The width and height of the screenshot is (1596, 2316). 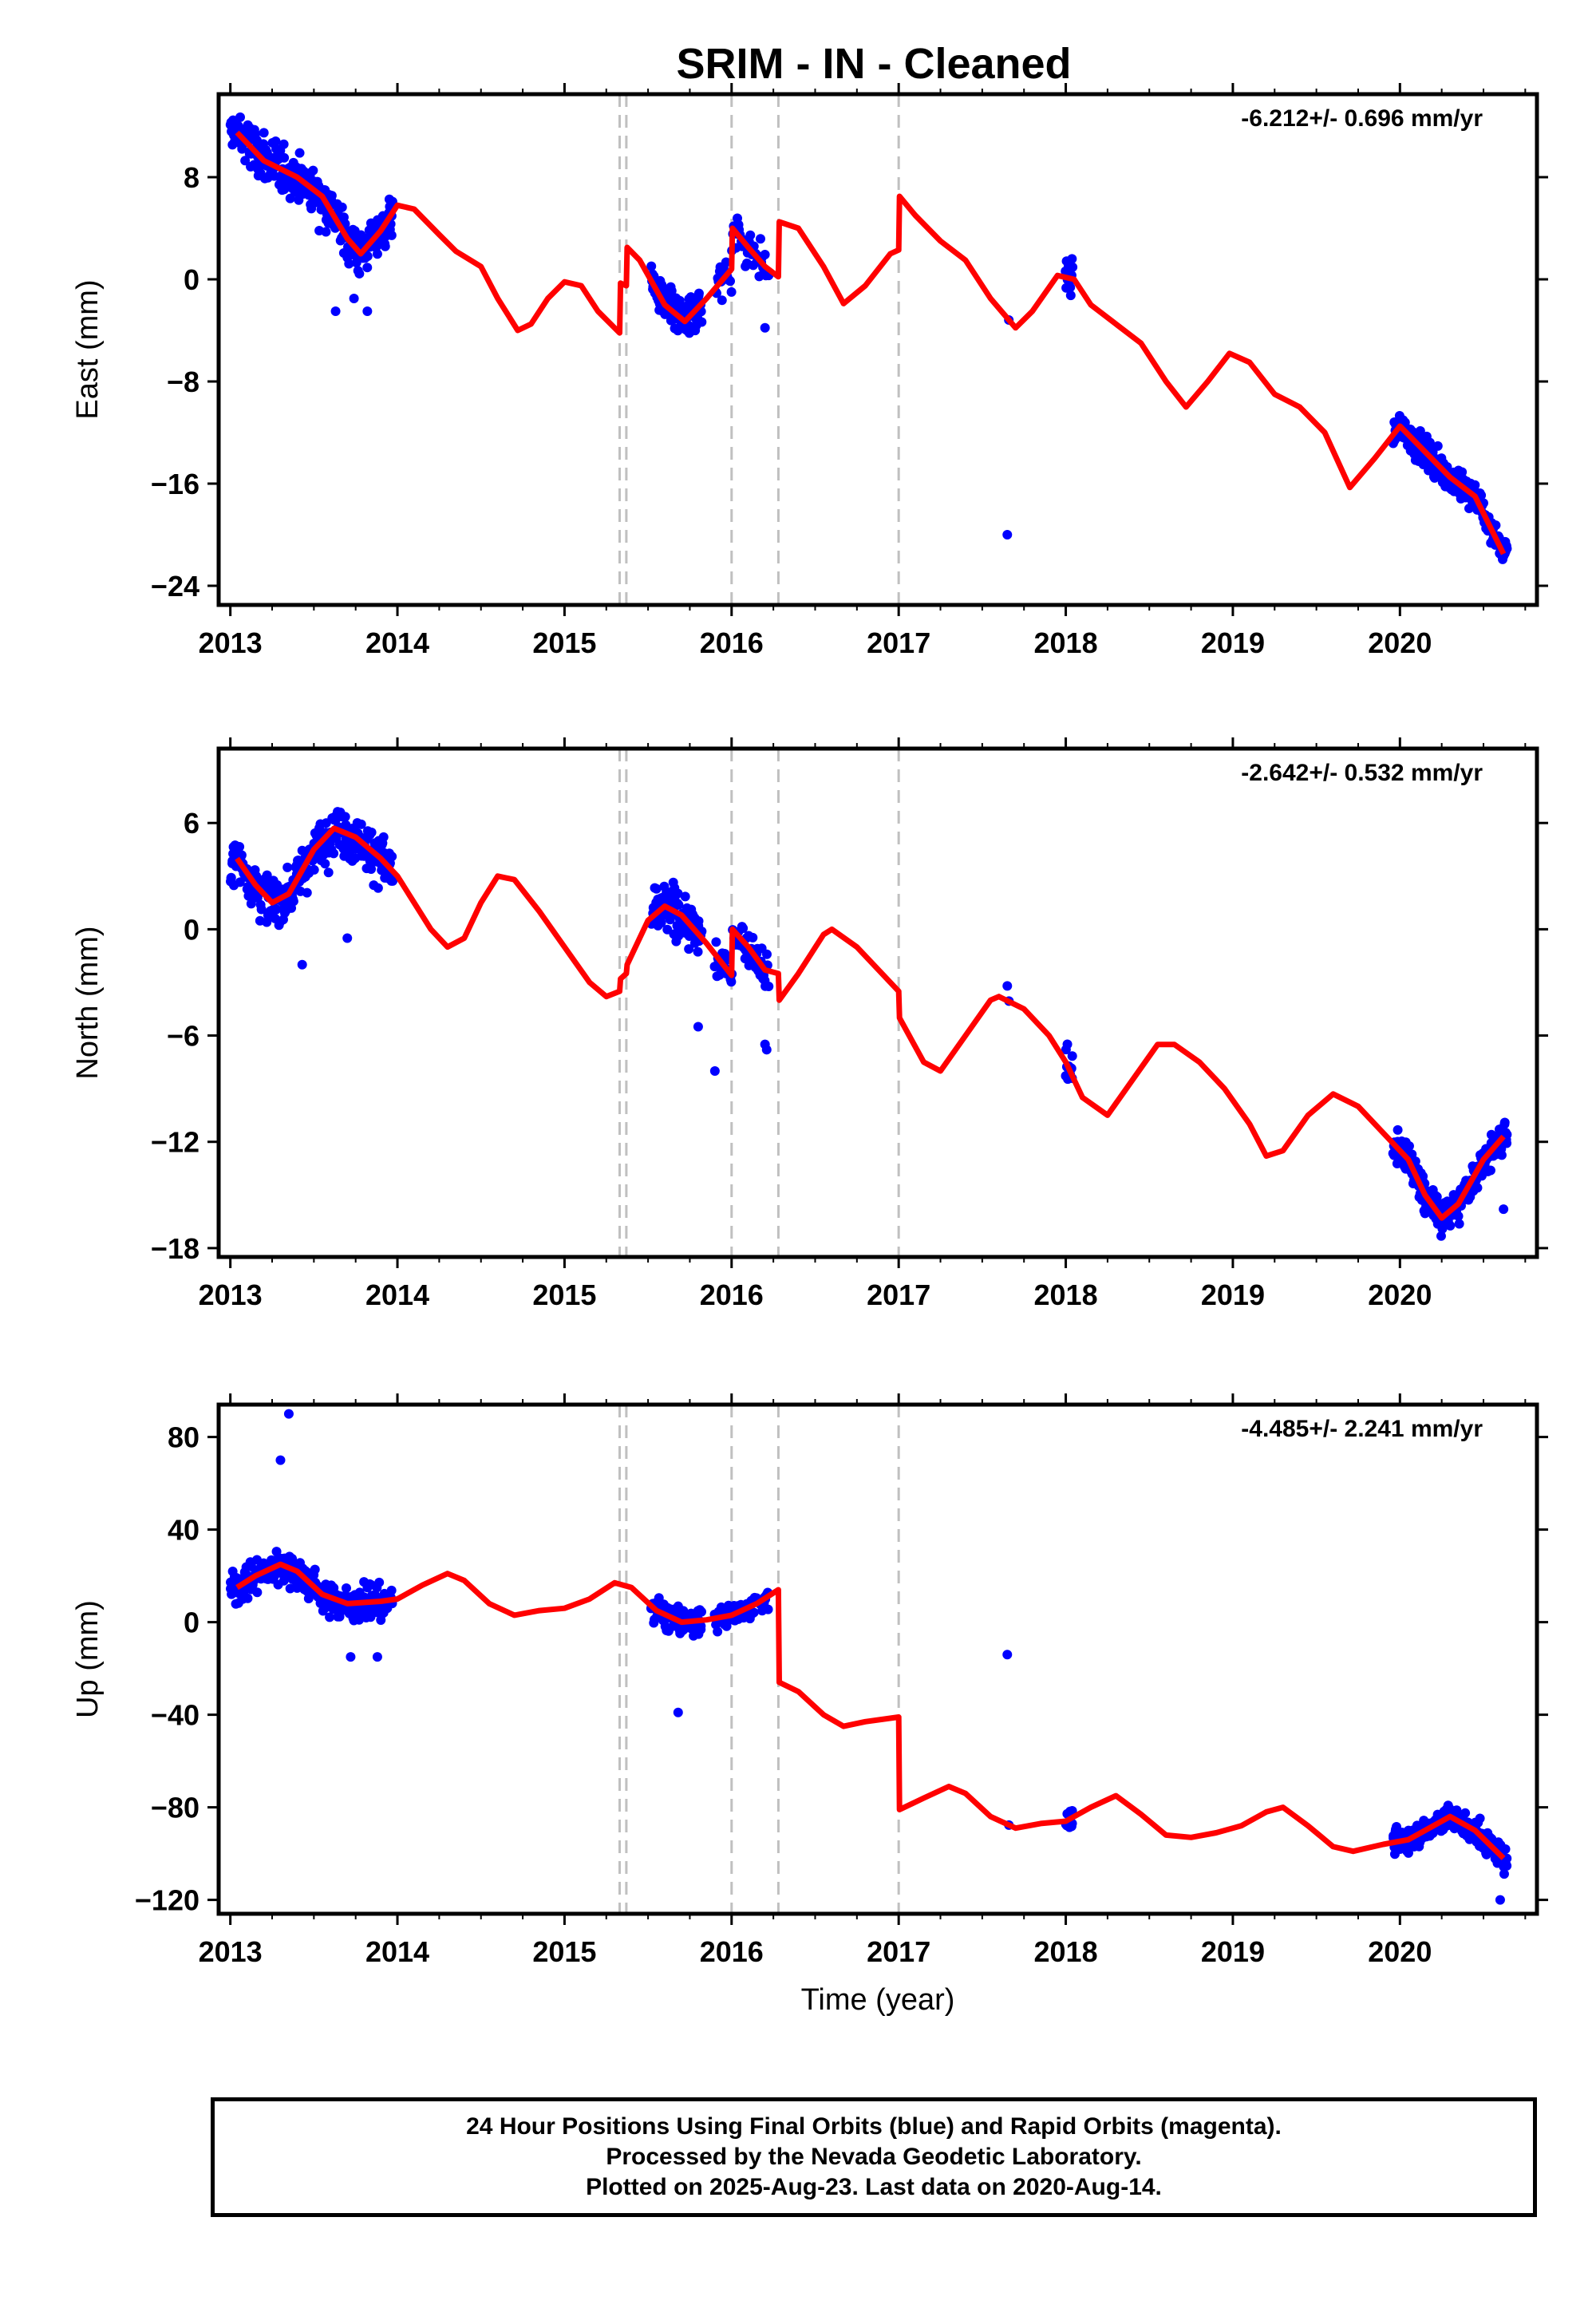 What do you see at coordinates (175, 1248) in the screenshot?
I see `y-tick-label: −18` at bounding box center [175, 1248].